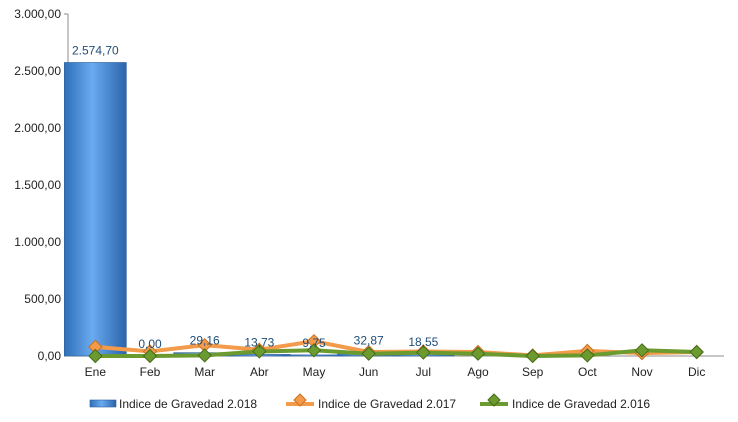 The height and width of the screenshot is (422, 738). What do you see at coordinates (103, 403) in the screenshot?
I see `legend-swatch-bar` at bounding box center [103, 403].